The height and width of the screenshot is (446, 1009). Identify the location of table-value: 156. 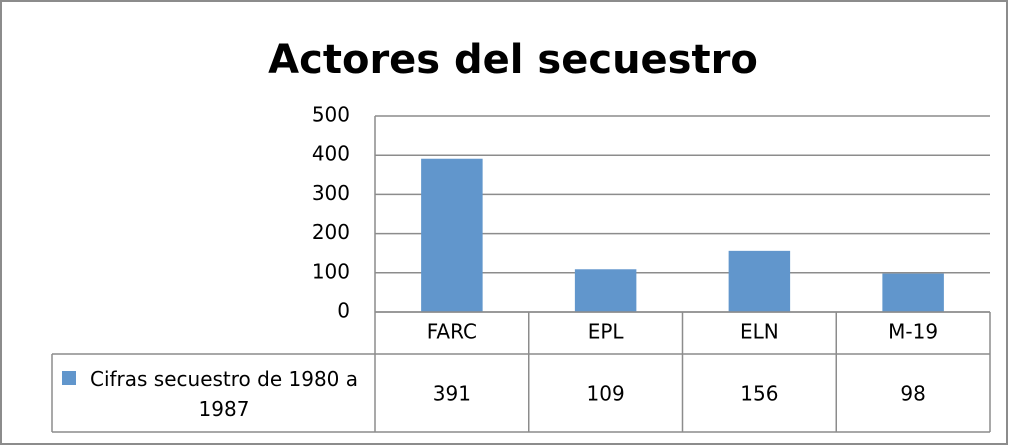
(759, 394).